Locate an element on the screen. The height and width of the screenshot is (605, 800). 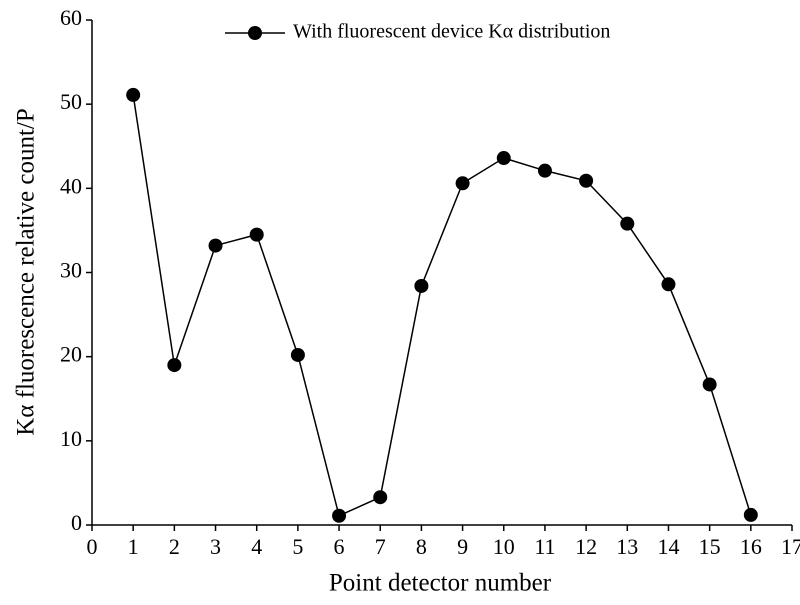
x-tick-label: 14 is located at coordinates (668, 546).